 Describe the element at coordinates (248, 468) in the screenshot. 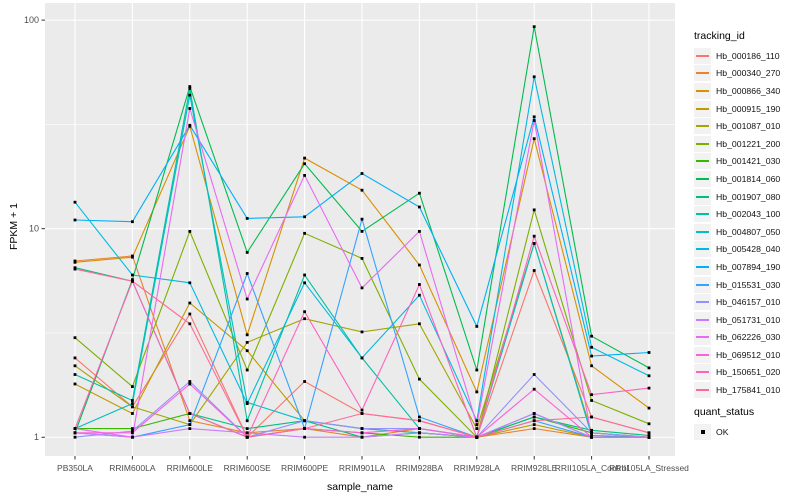

I see `x-tick-label: RRIM600SE` at that location.